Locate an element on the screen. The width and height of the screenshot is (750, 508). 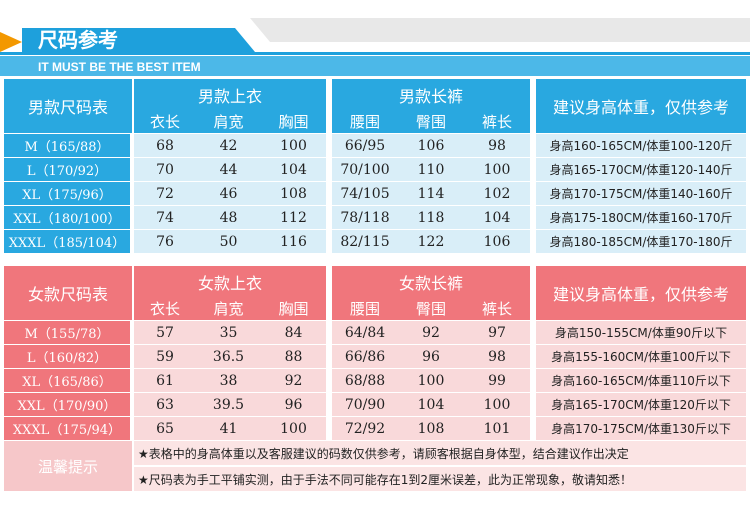
table-cell: 98 is located at coordinates (497, 145).